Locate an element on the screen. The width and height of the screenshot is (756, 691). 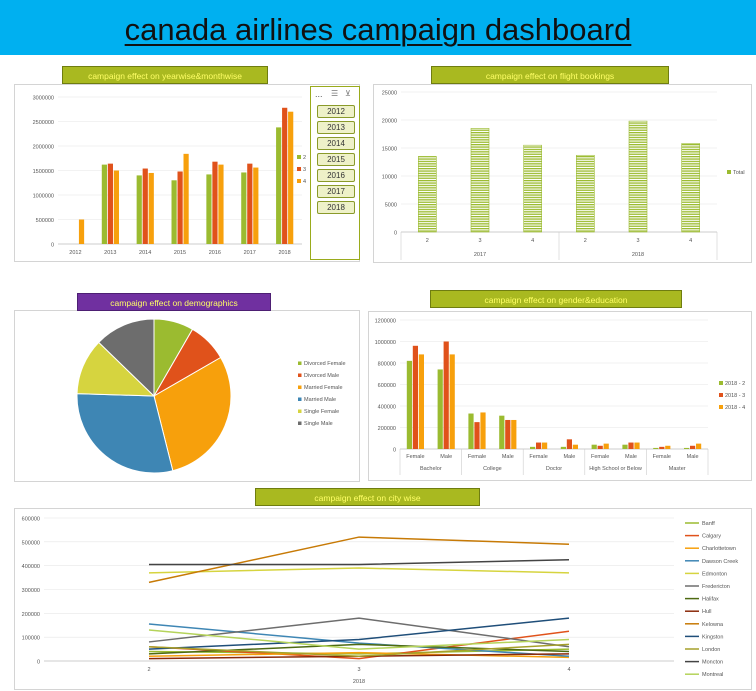
flight-bookings-ytick: 0 is located at coordinates (395, 234).